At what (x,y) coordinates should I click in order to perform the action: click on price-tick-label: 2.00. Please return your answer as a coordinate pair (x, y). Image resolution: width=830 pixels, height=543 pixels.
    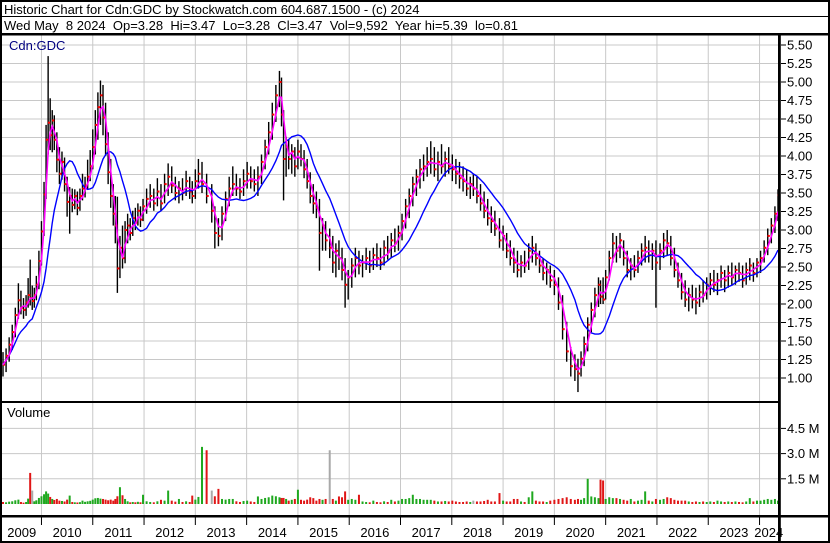
    Looking at the image, I should click on (799, 304).